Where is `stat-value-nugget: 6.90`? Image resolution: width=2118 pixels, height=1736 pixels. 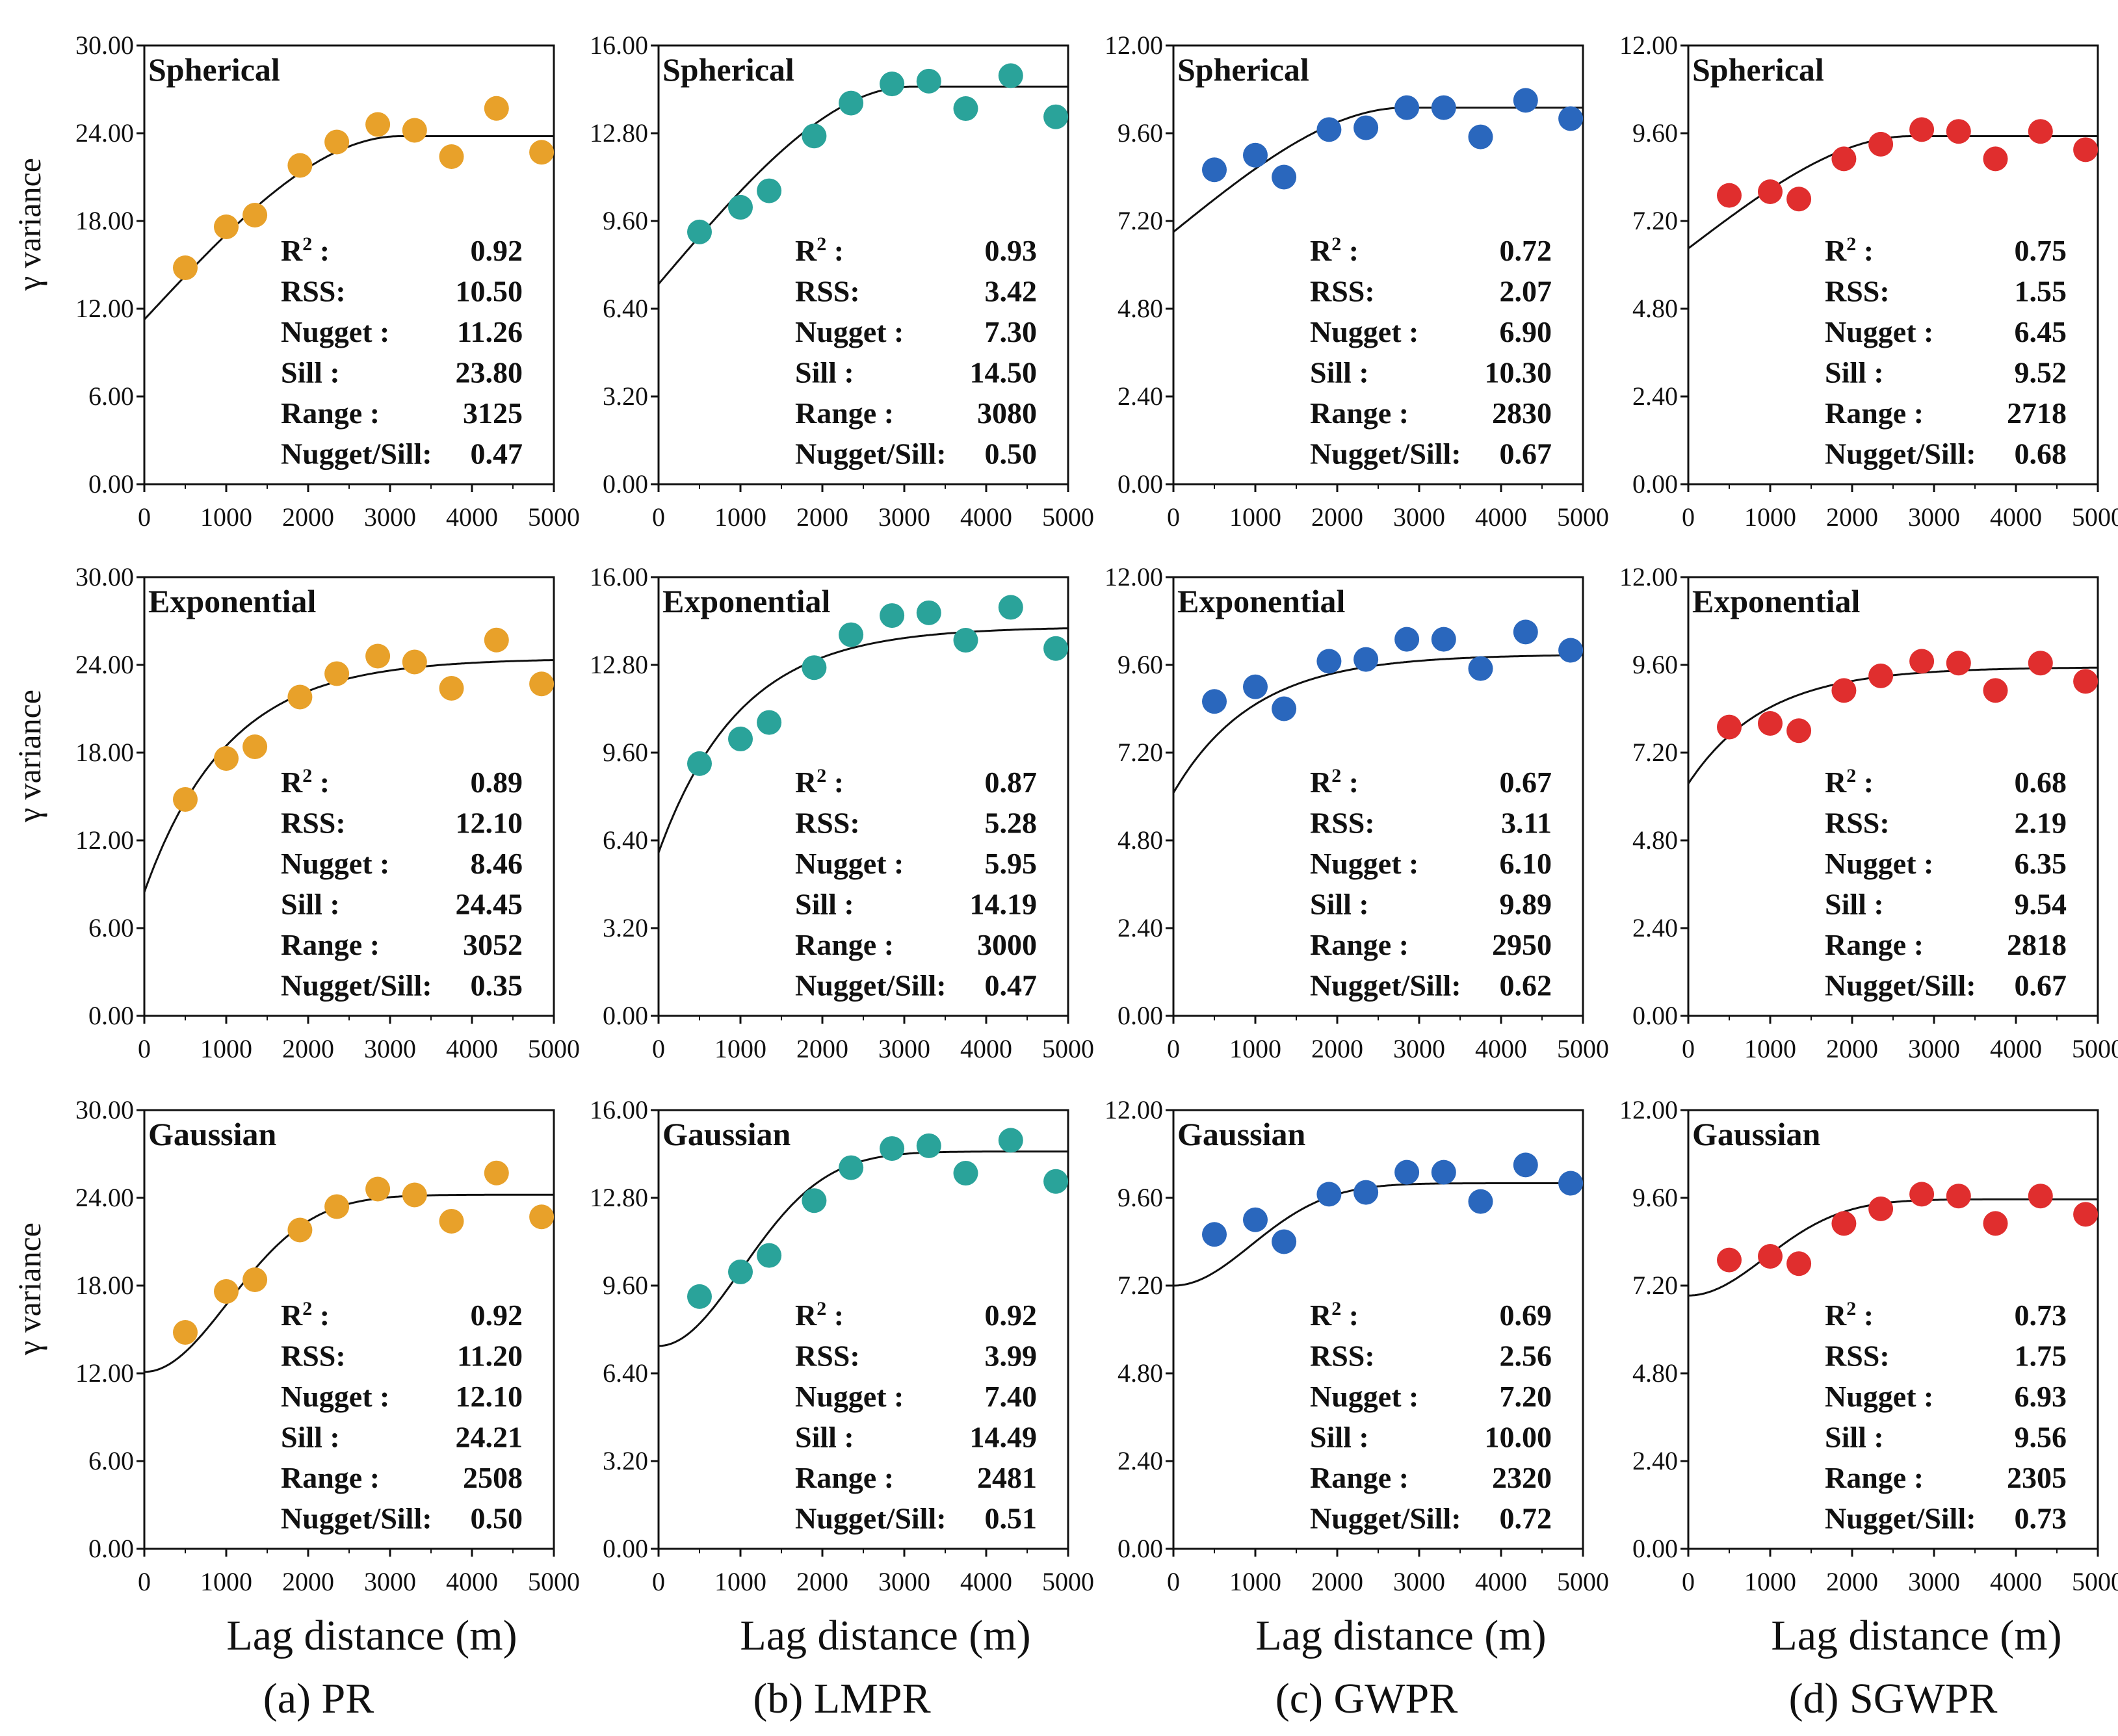 stat-value-nugget: 6.90 is located at coordinates (1526, 331).